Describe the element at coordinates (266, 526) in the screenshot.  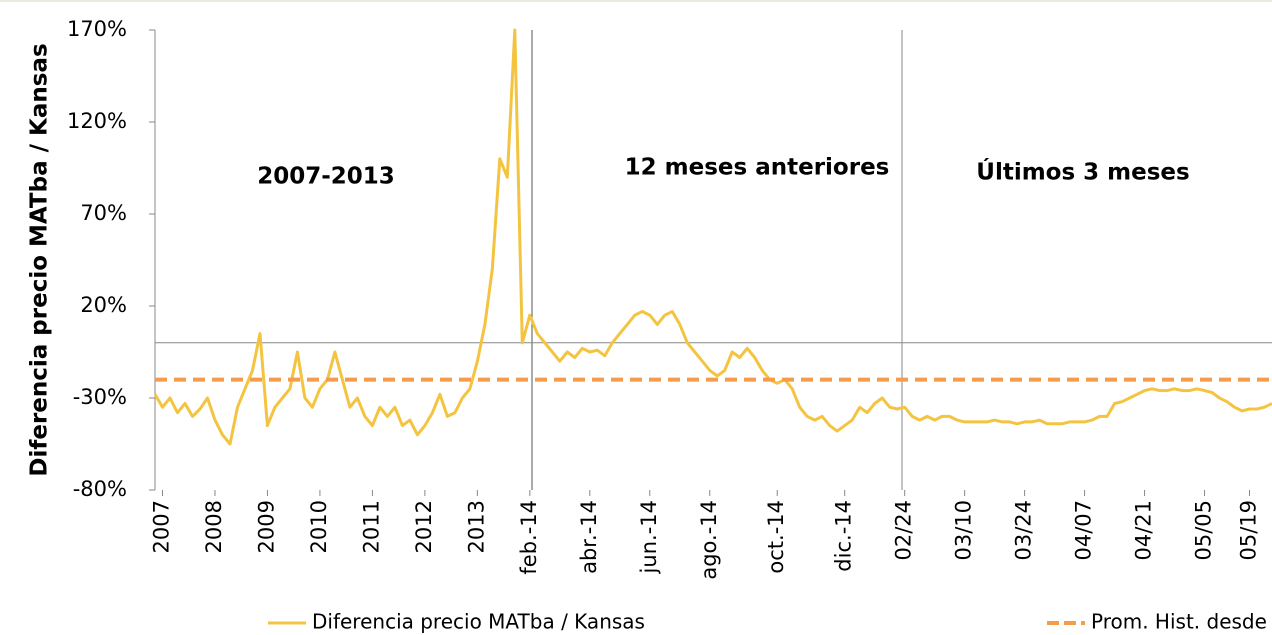
I see `x-tick-label: 2009` at that location.